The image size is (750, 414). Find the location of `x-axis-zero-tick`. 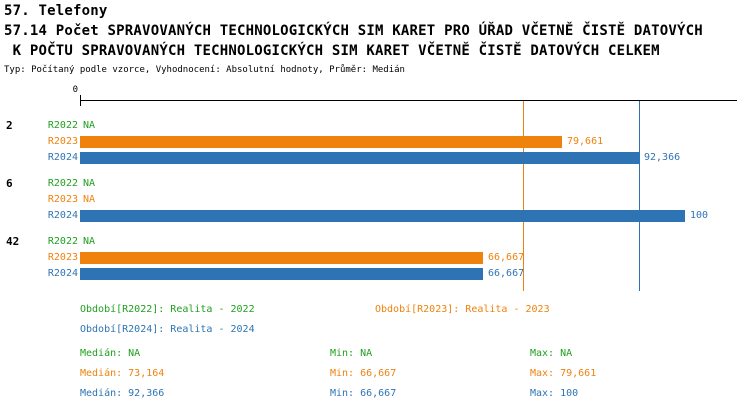

x-axis-zero-tick is located at coordinates (80, 100).